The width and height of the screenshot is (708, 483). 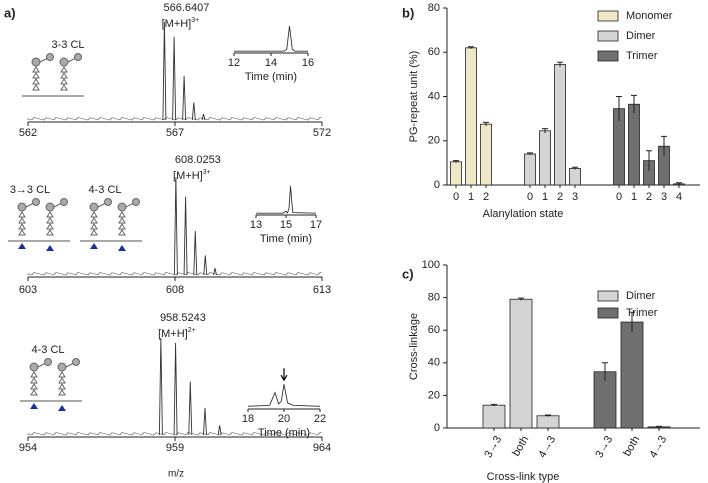 I want to click on x-axis-label: m/z, so click(x=176, y=474).